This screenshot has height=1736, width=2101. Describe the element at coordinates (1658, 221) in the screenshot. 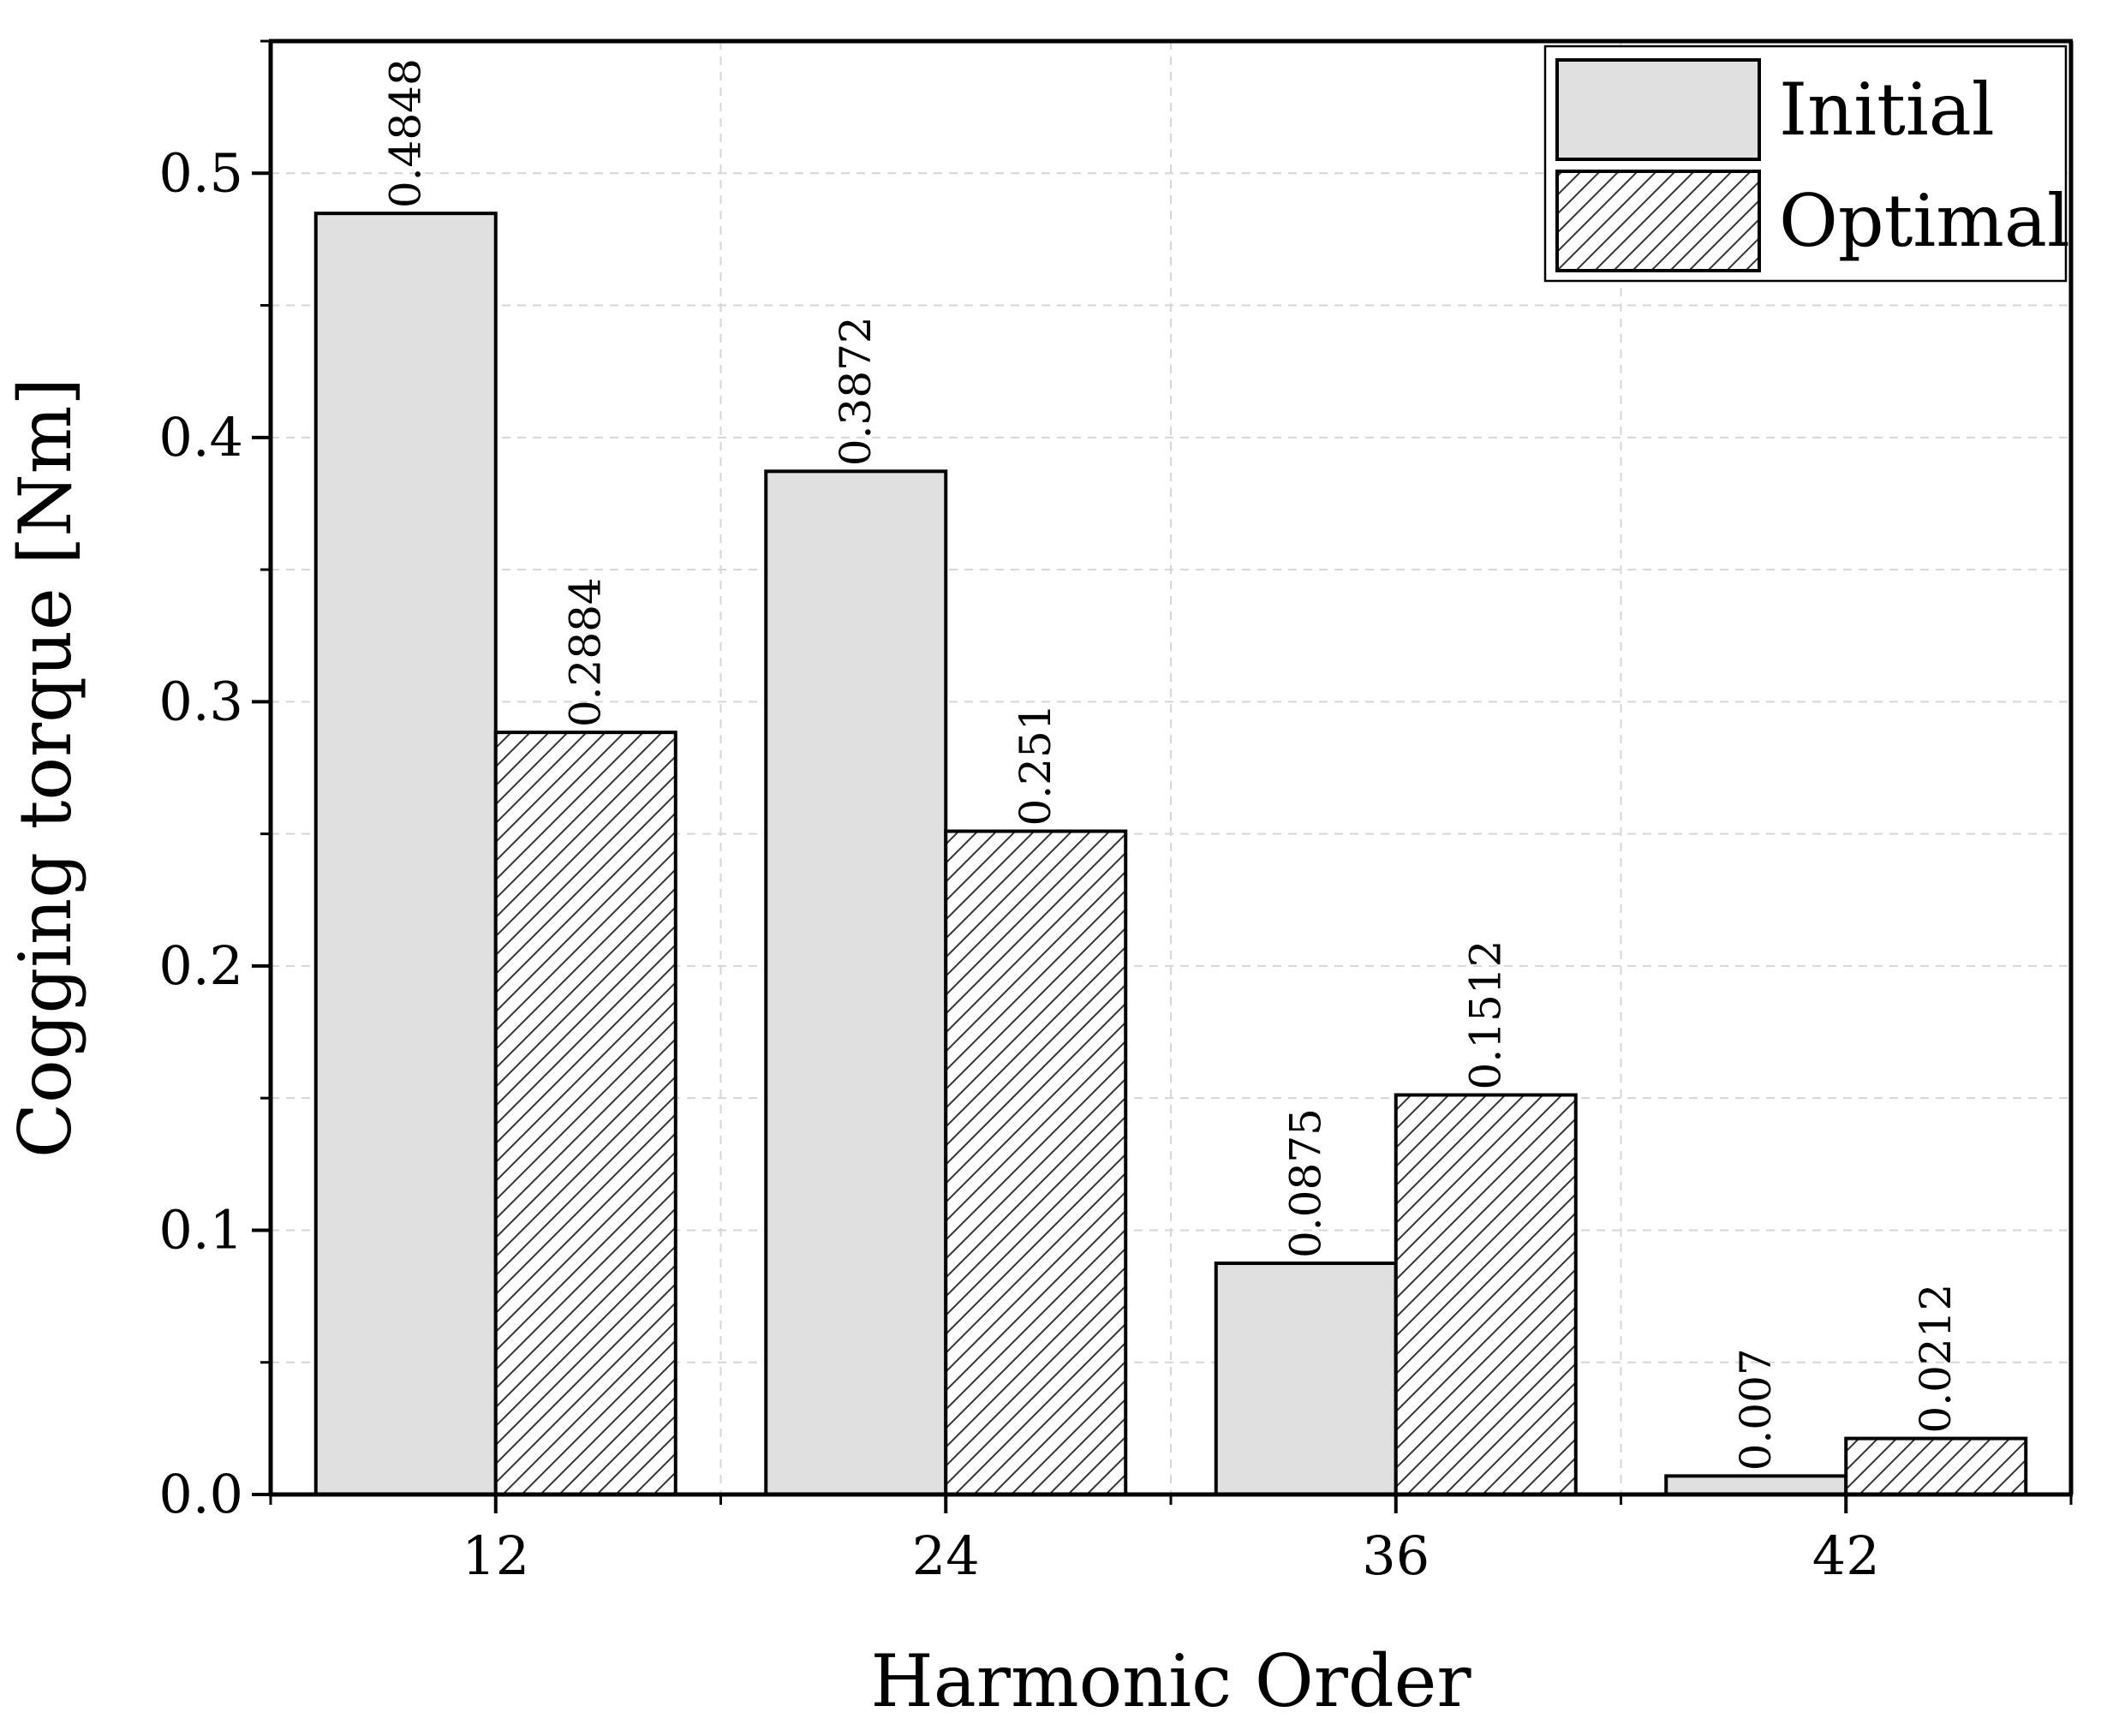

I see `legend-swatch-optimal` at that location.